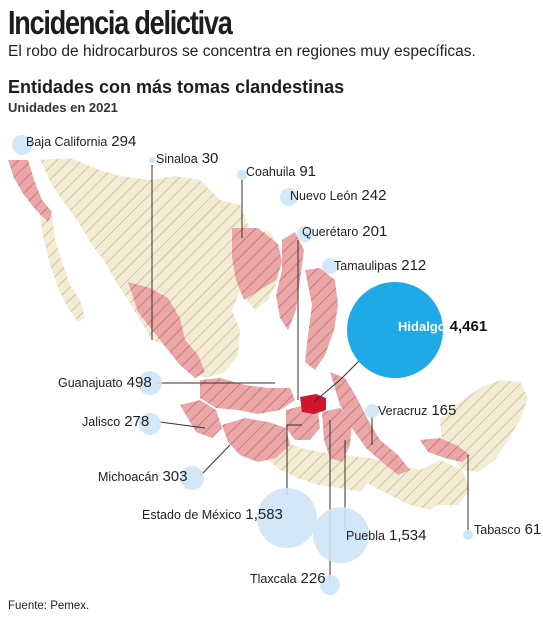 This screenshot has width=543, height=620. Describe the element at coordinates (177, 159) in the screenshot. I see `label-sinaloa-name: Sinaloa` at that location.